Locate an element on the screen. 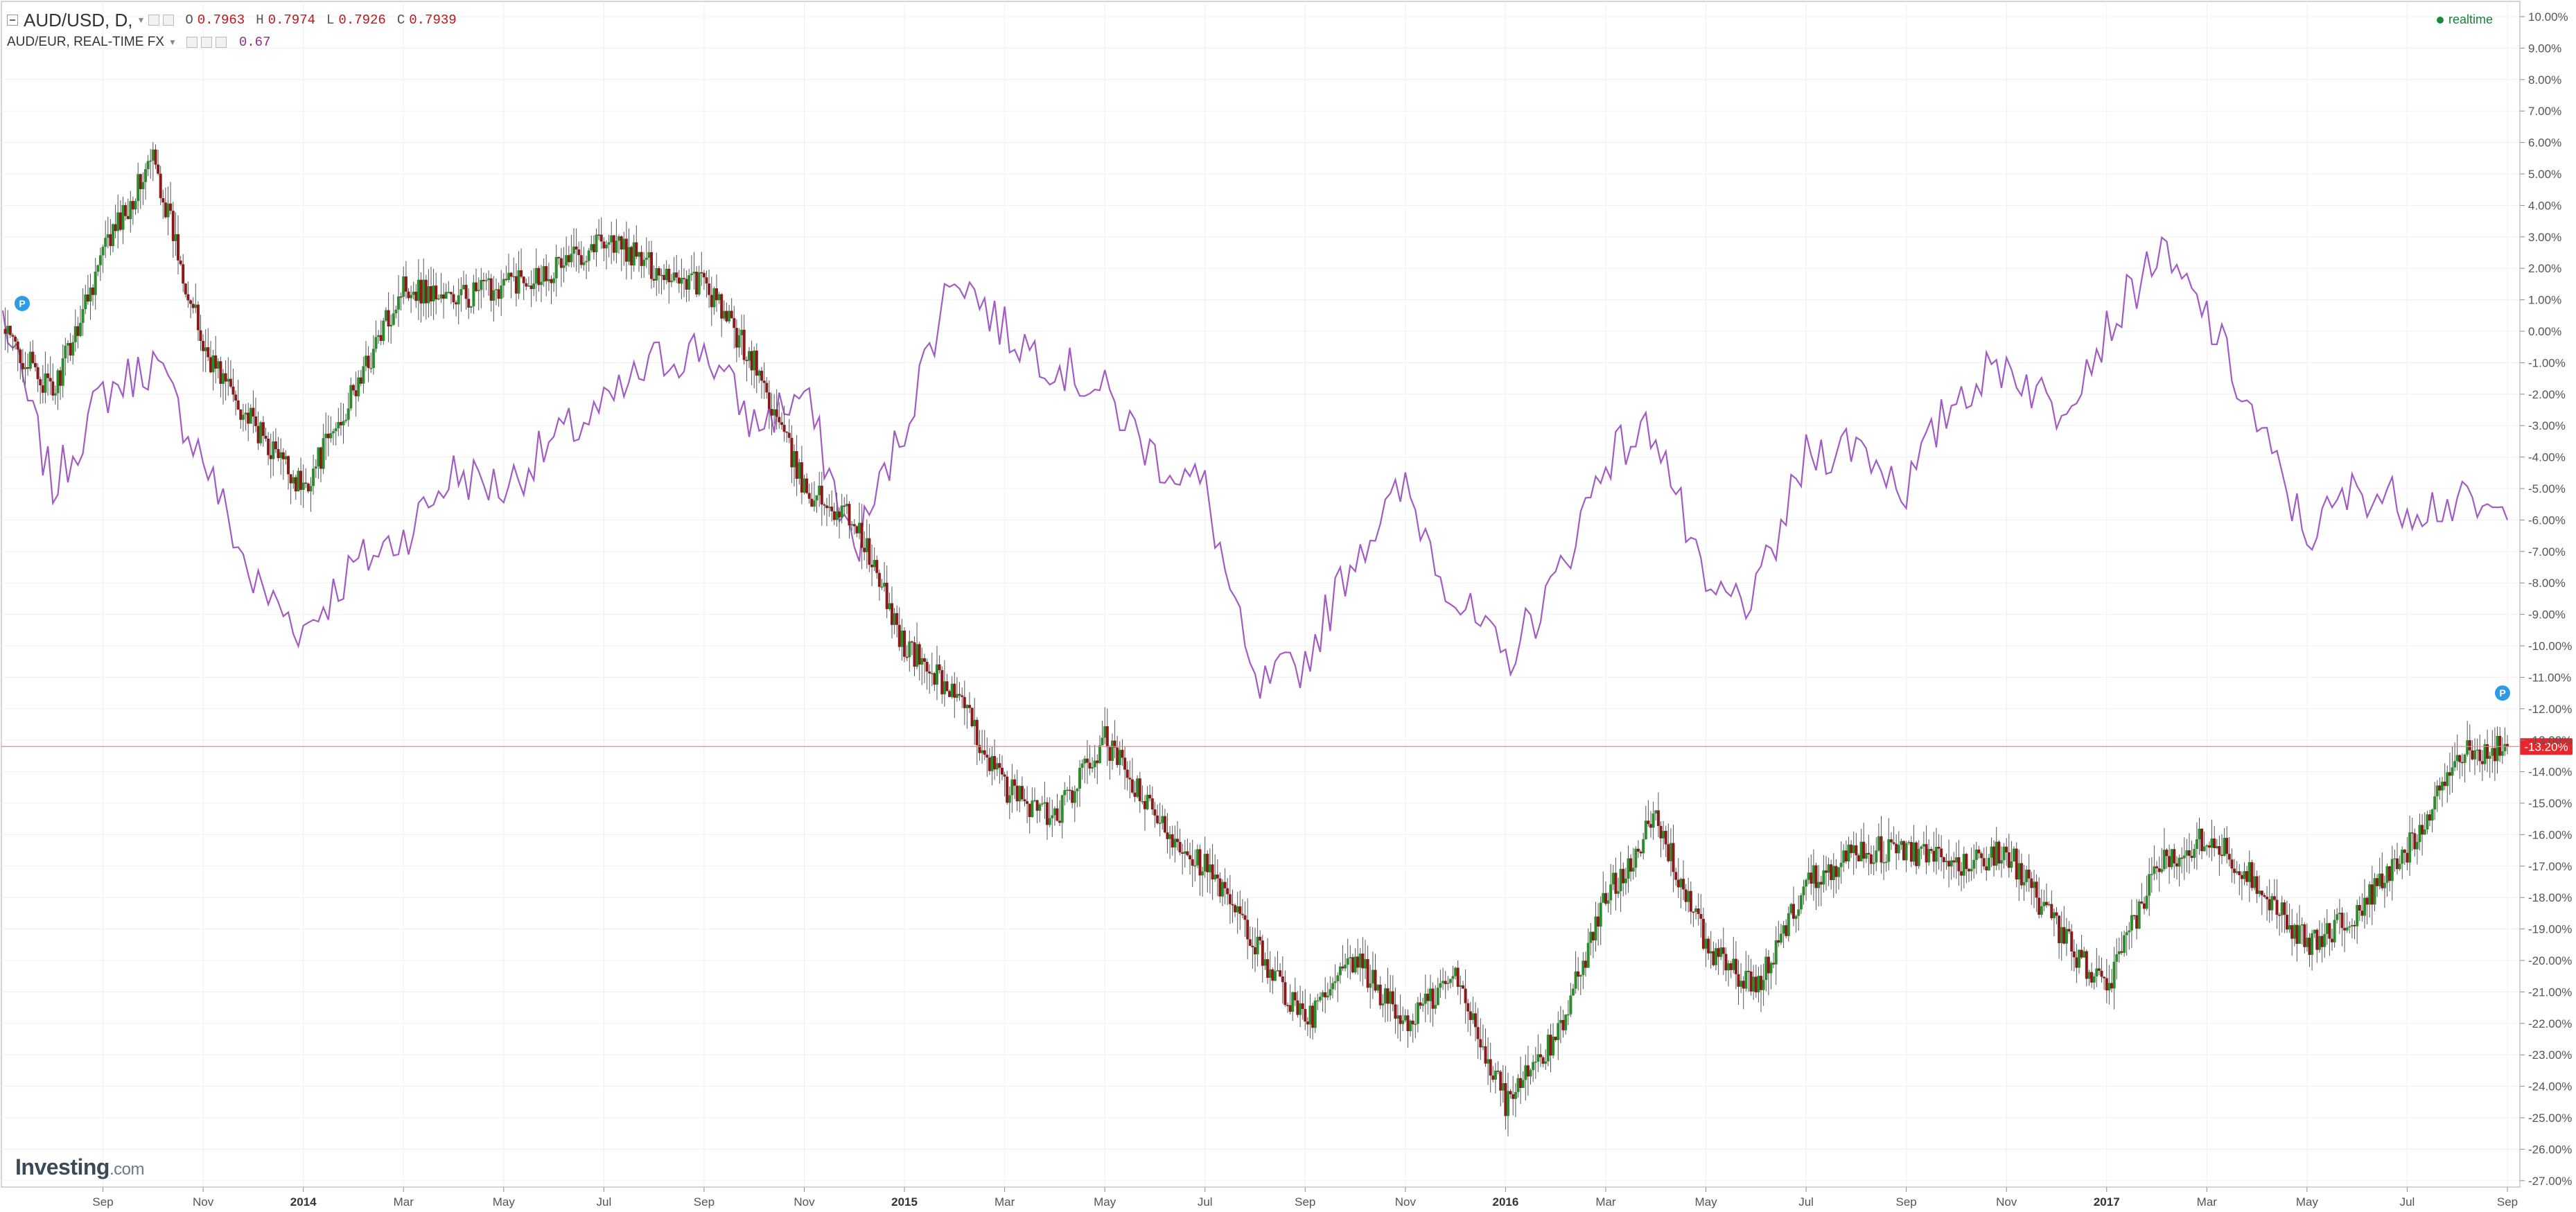 This screenshot has height=1212, width=2576. close-icon is located at coordinates (221, 42).